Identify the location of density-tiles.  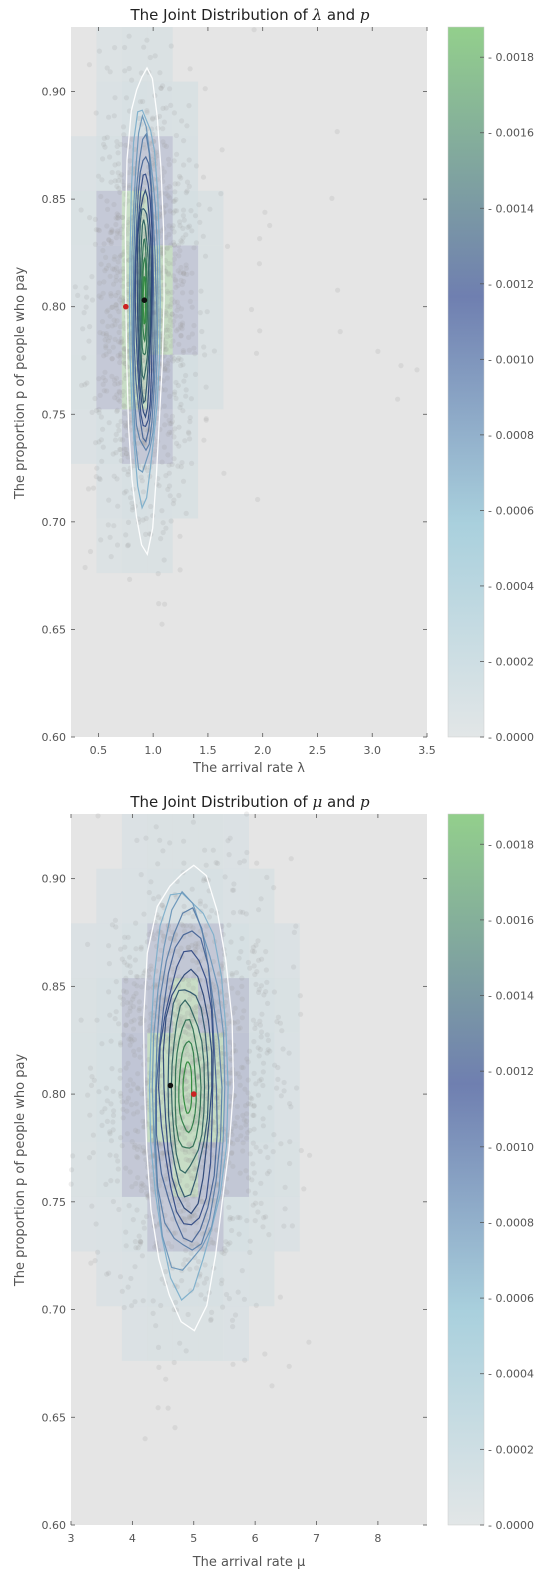
(147, 300).